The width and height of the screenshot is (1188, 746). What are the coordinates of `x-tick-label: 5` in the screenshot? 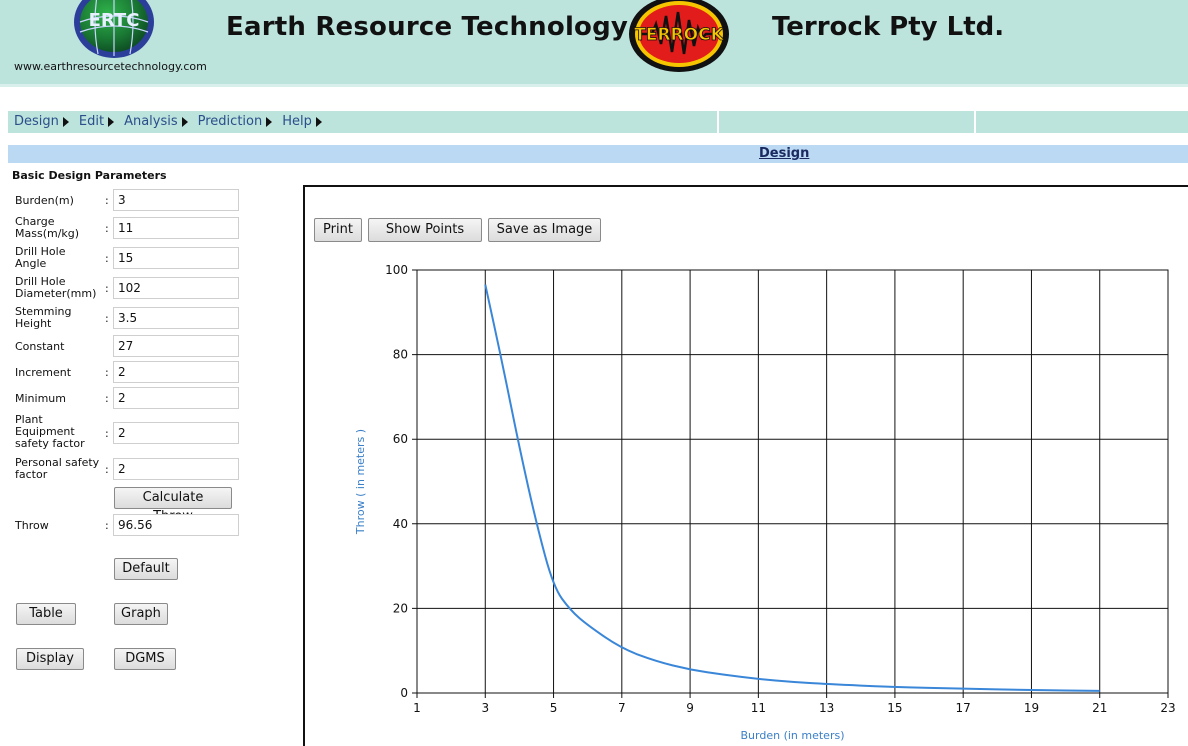 It's located at (554, 708).